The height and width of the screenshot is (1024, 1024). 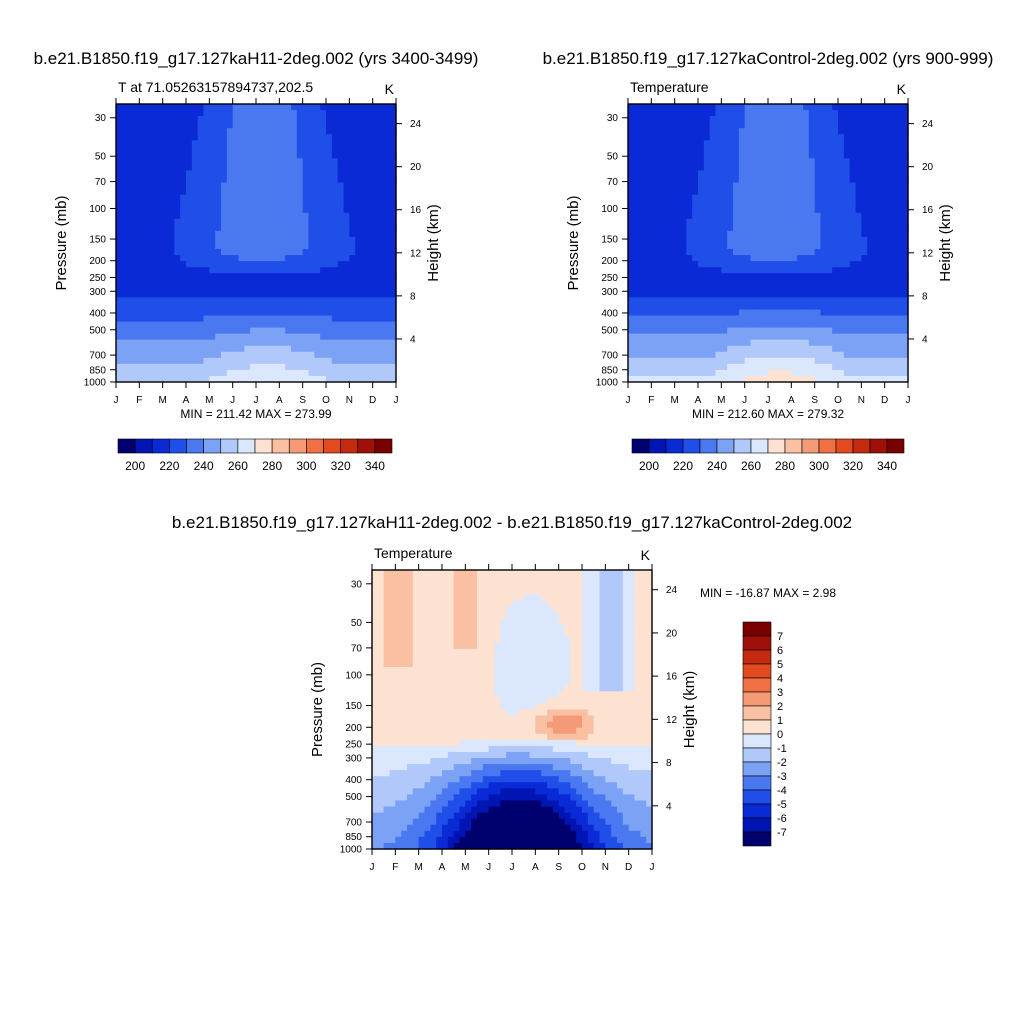 I want to click on x-tick-label: M, so click(x=209, y=400).